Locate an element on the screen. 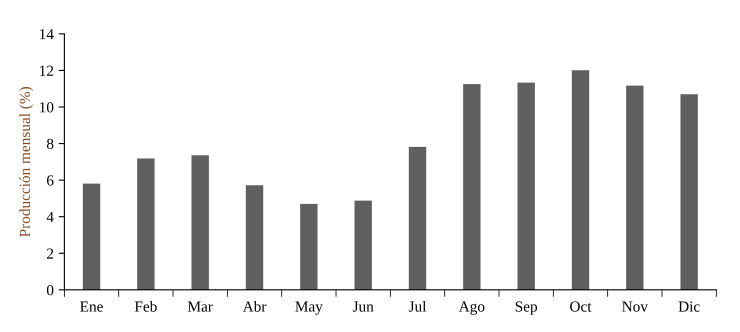 The height and width of the screenshot is (332, 740). x-tick-label: Sep is located at coordinates (527, 308).